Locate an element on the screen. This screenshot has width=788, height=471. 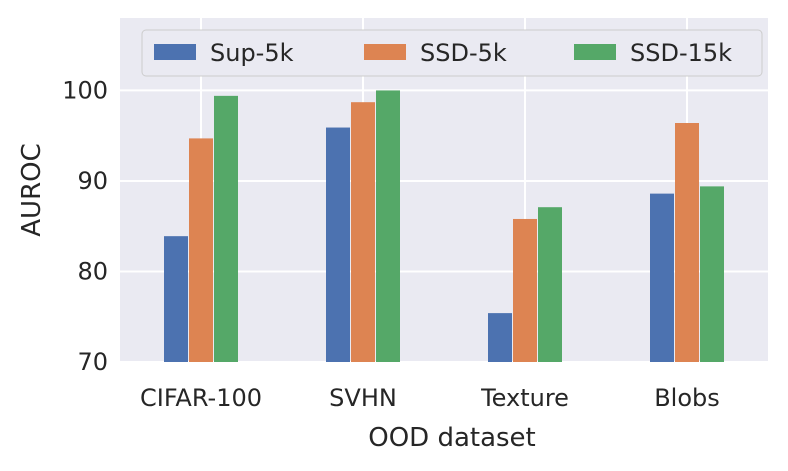
legend-frame is located at coordinates (452, 53).